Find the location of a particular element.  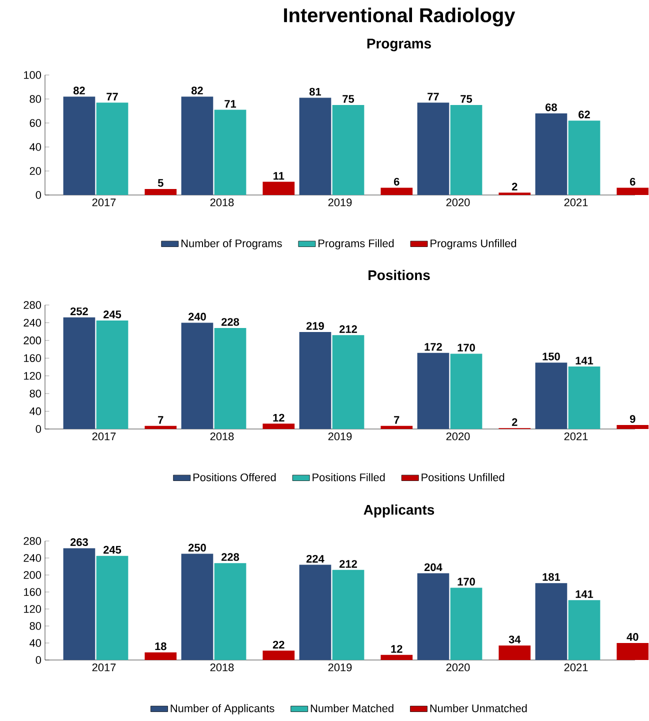

legend-label: Number Unmatched is located at coordinates (478, 708).